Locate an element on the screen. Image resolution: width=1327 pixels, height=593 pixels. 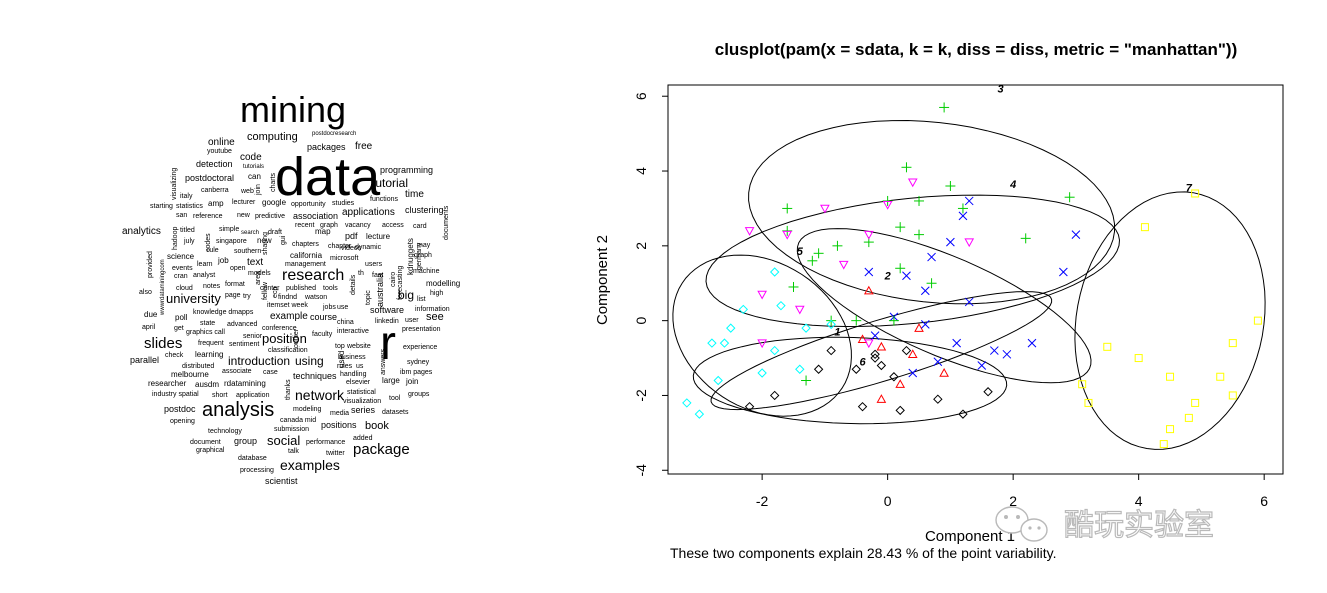
wechat-logo-icon is located at coordinates (1021, 524).